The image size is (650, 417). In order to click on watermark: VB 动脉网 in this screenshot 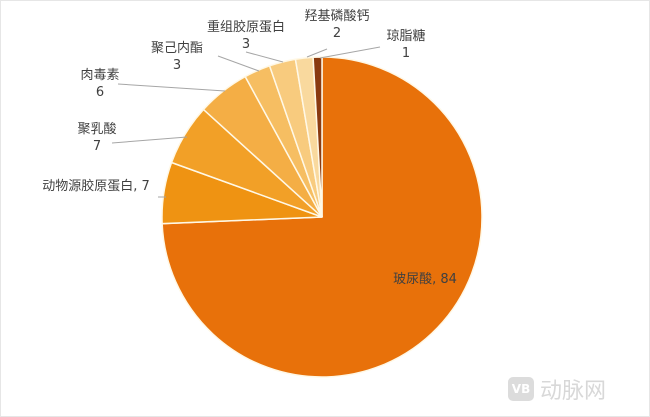, I will do `click(557, 389)`.